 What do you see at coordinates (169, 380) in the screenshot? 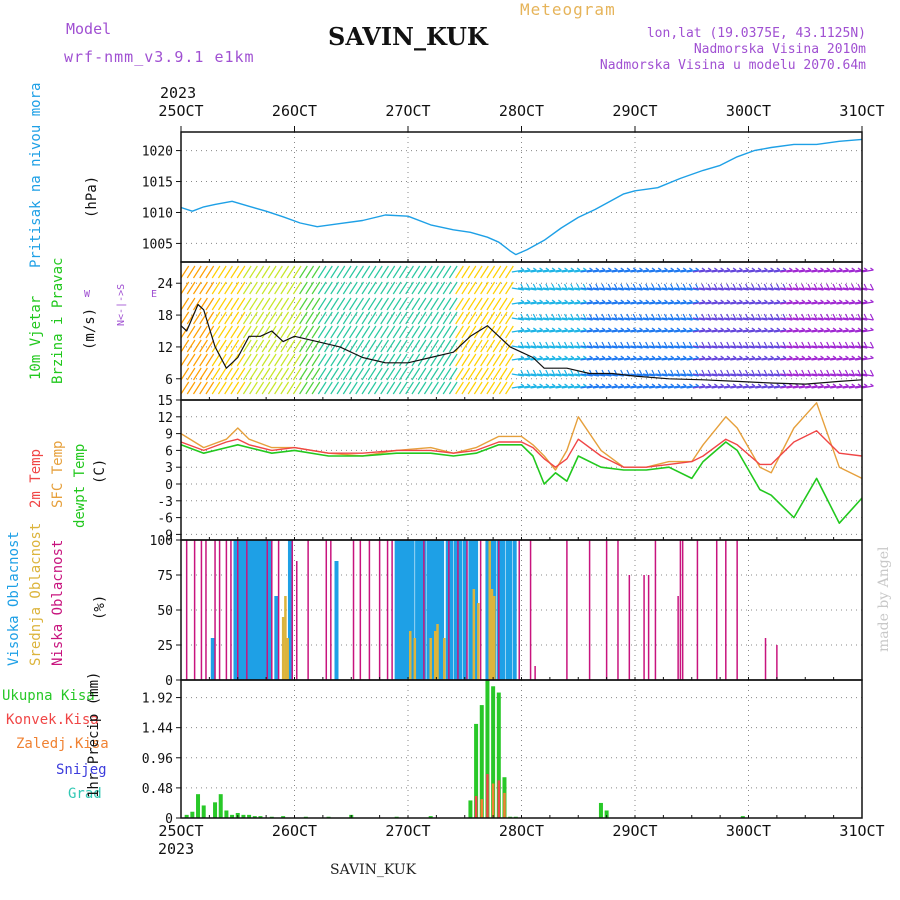
I see `y-tick-label: 6` at bounding box center [169, 380].